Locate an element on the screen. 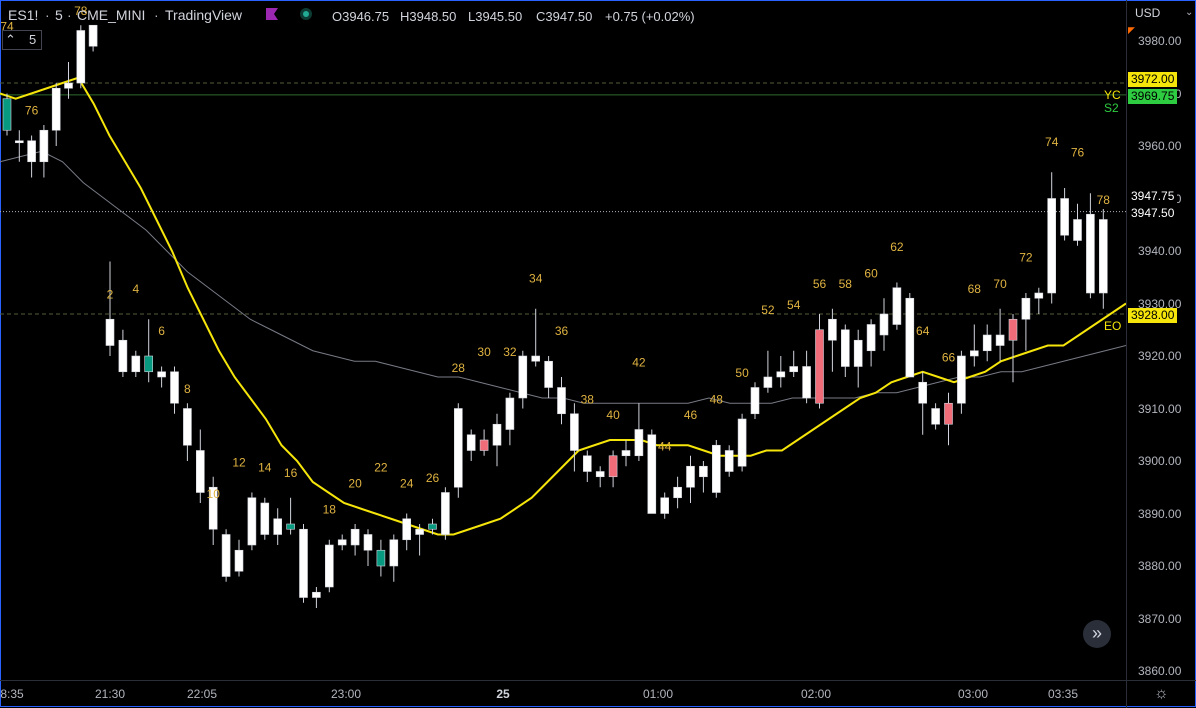 The width and height of the screenshot is (1196, 708). bar-count-label: 12 is located at coordinates (239, 462).